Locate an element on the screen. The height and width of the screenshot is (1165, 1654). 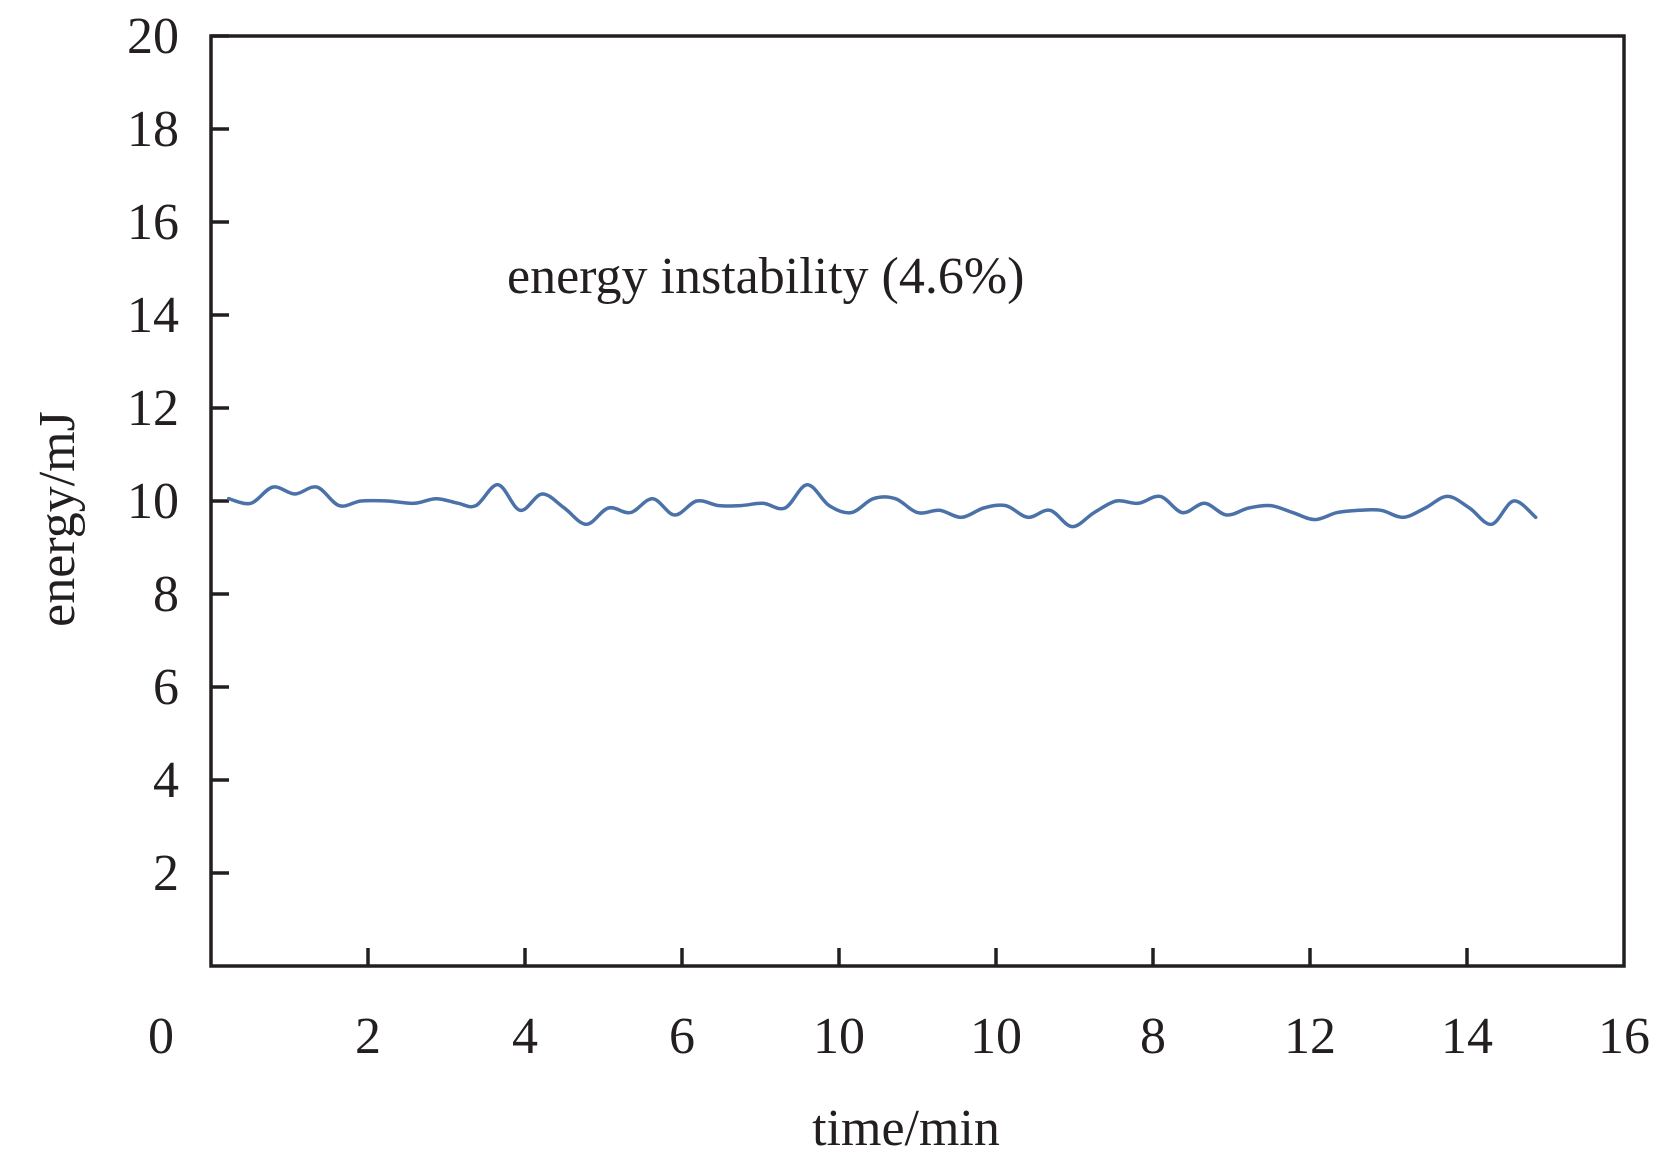
y-tick-label: 16 is located at coordinates (153, 222).